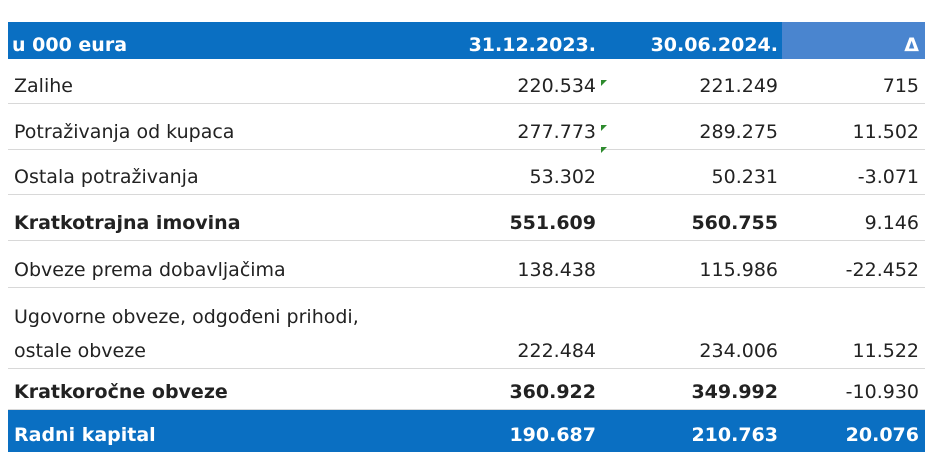 This screenshot has height=452, width=930. Describe the element at coordinates (853, 389) in the screenshot. I see `value-cell: -10.930` at that location.